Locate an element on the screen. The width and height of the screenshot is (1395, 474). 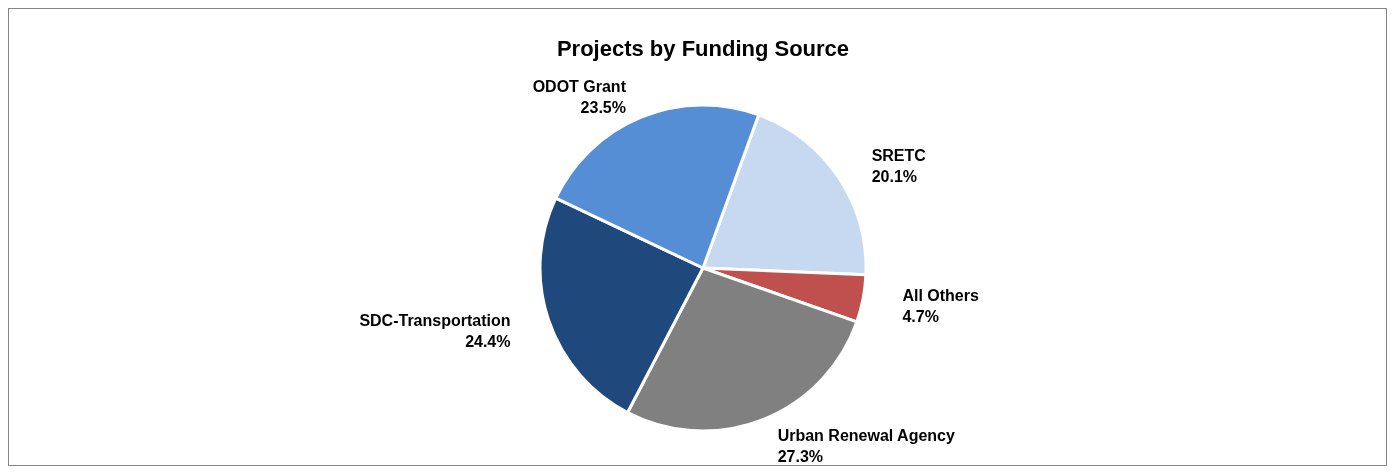
slice-label: ODOT Grant is located at coordinates (579, 87).